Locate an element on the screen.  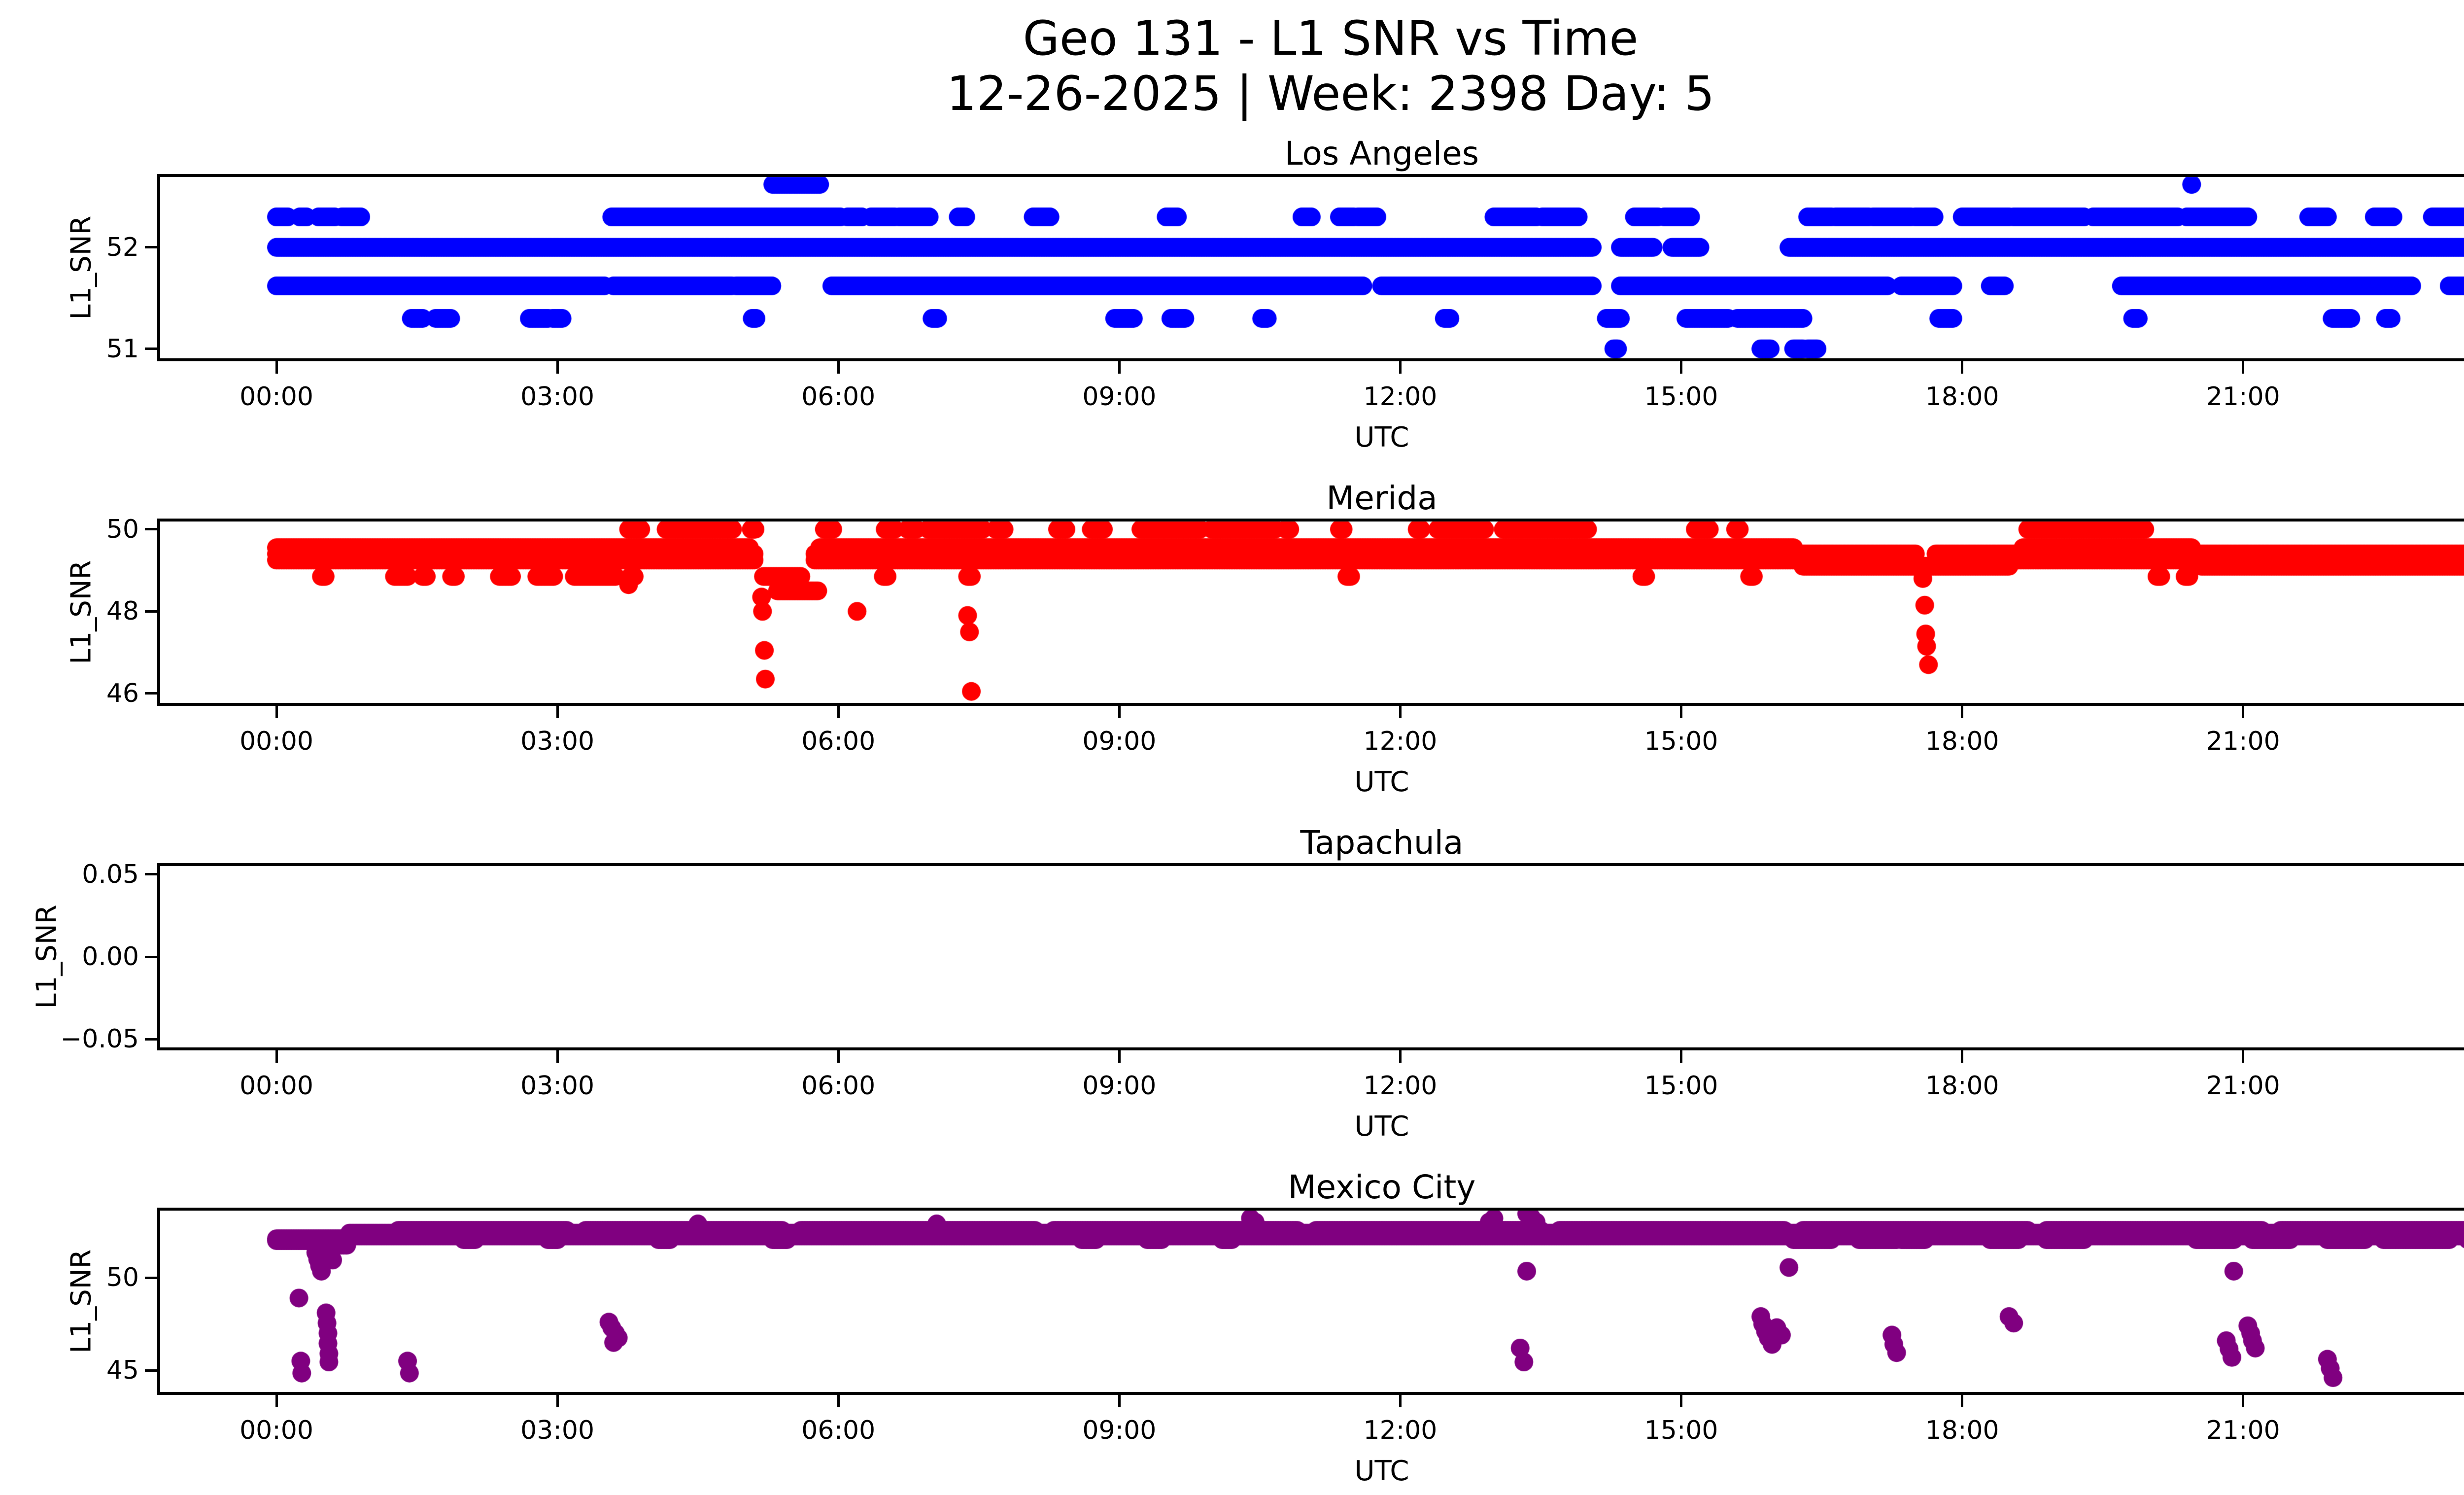
y-tick-label: 45 is located at coordinates (122, 1371).